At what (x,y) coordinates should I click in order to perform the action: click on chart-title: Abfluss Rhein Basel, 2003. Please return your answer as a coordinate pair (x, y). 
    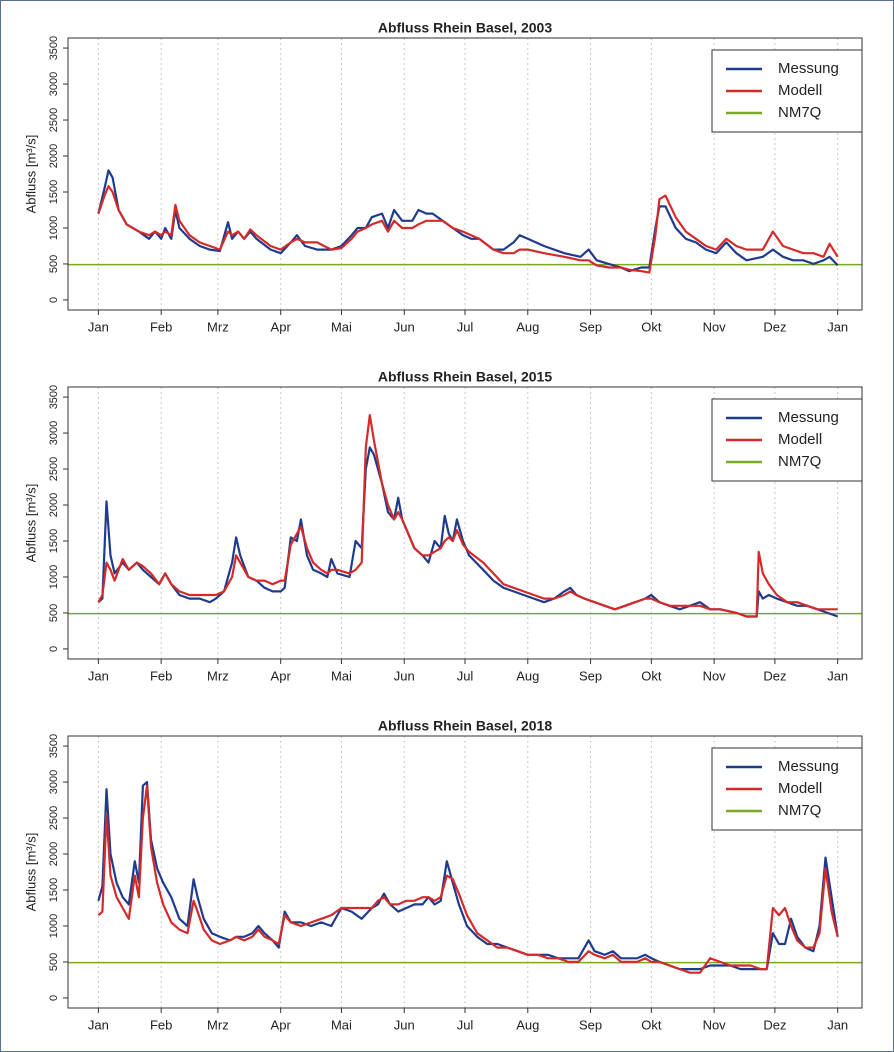
    Looking at the image, I should click on (465, 28).